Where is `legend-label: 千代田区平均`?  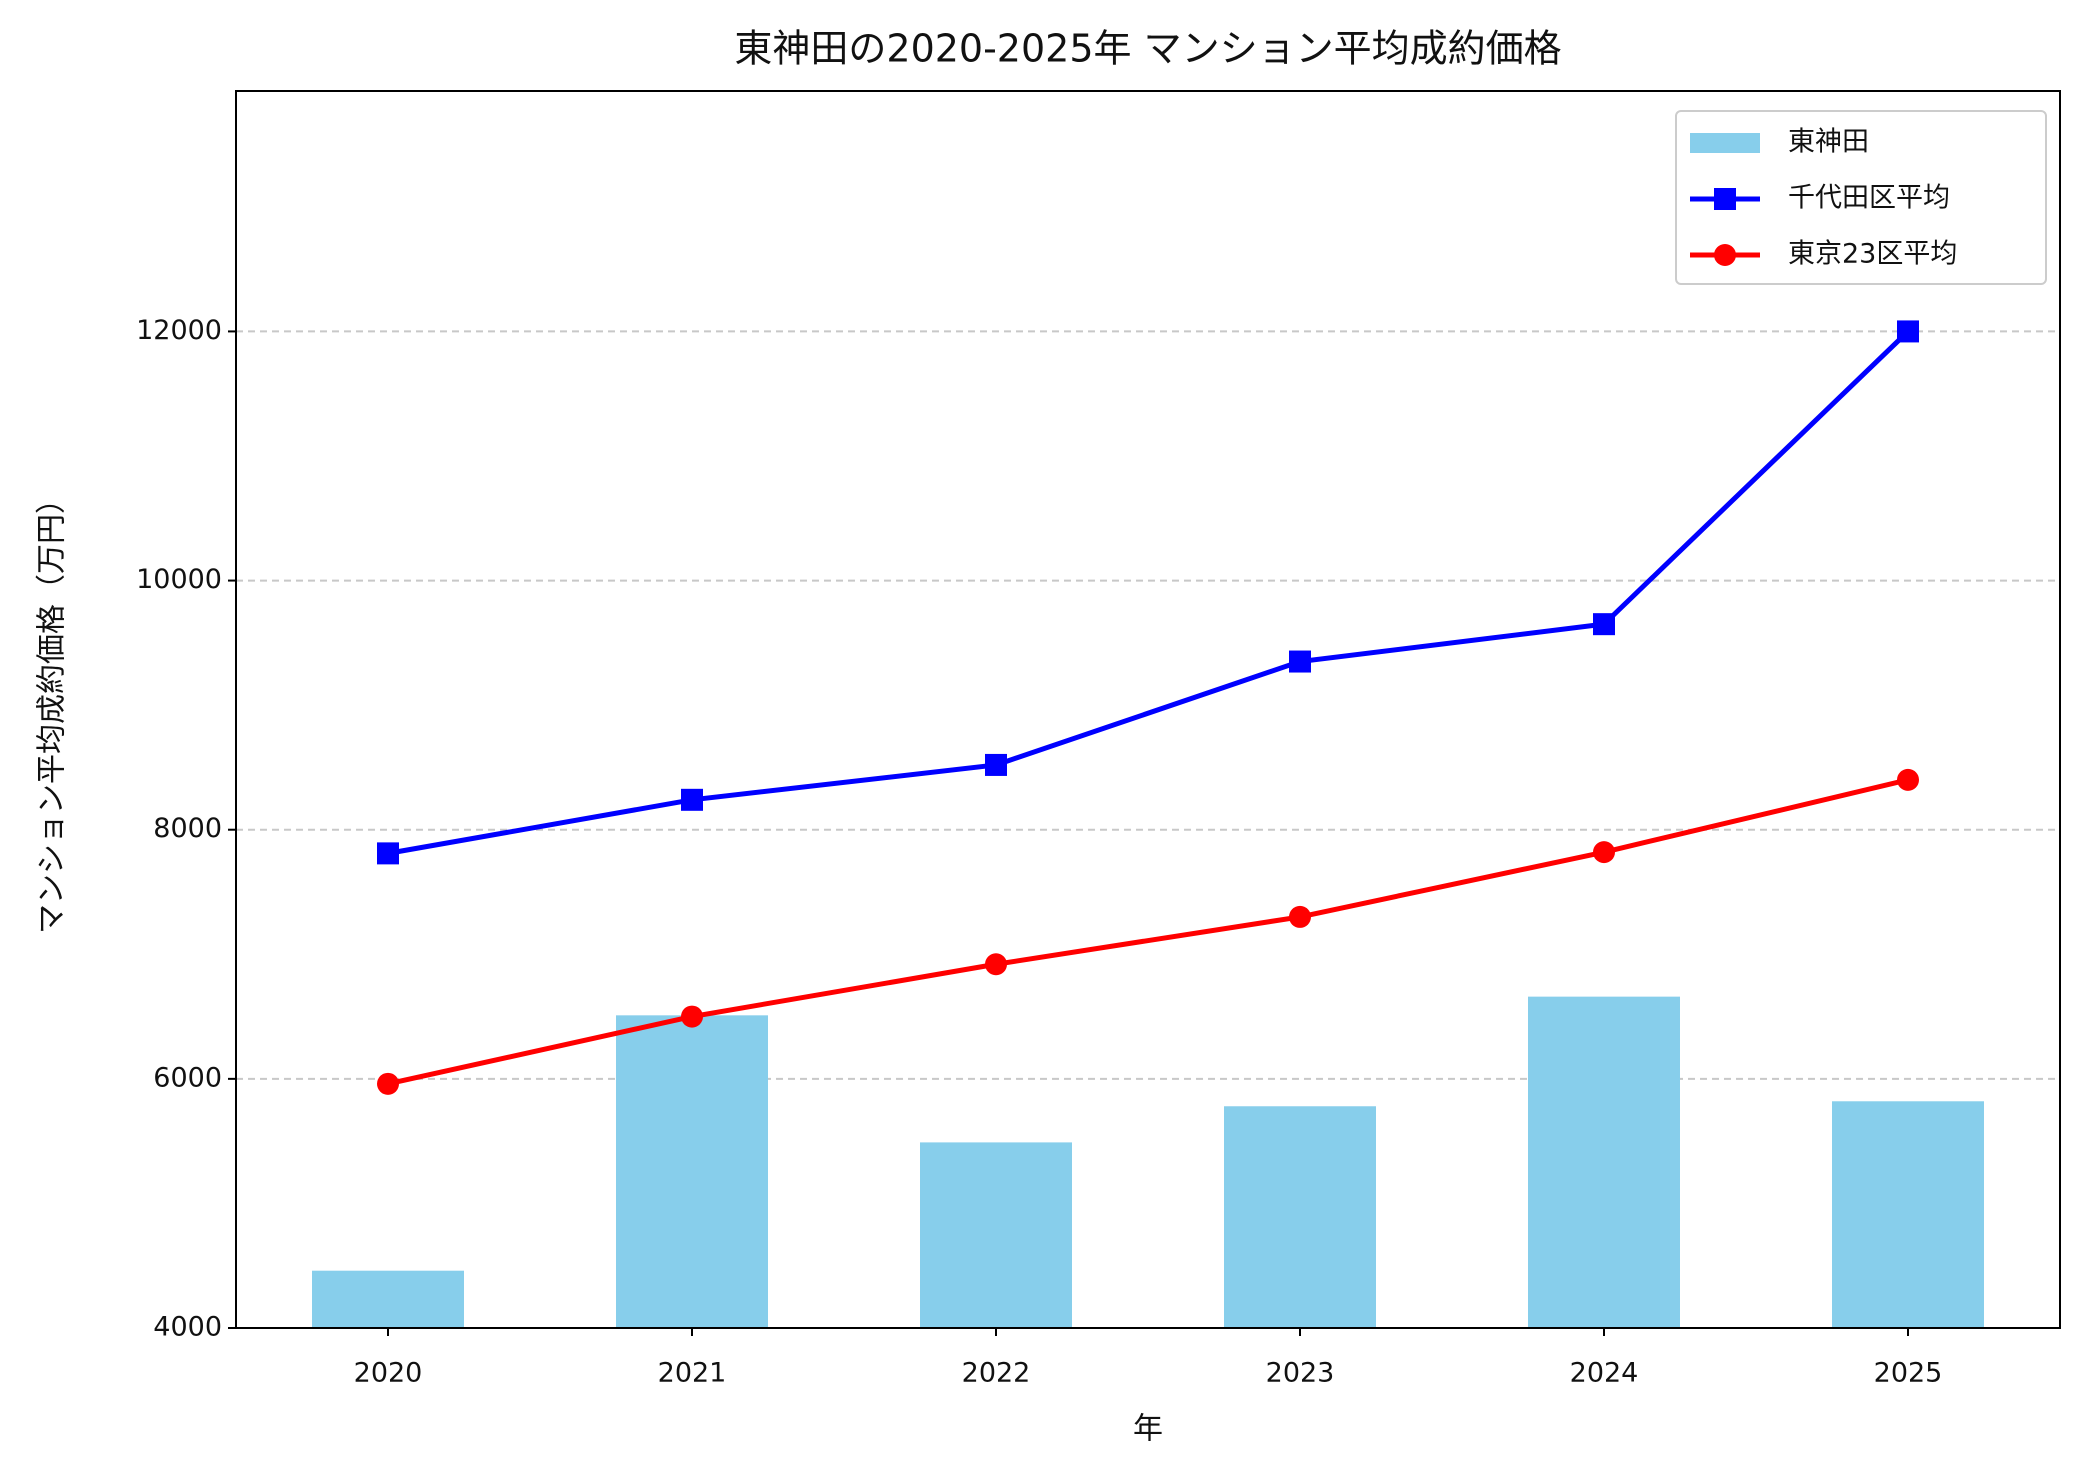
legend-label: 千代田区平均 is located at coordinates (1869, 198).